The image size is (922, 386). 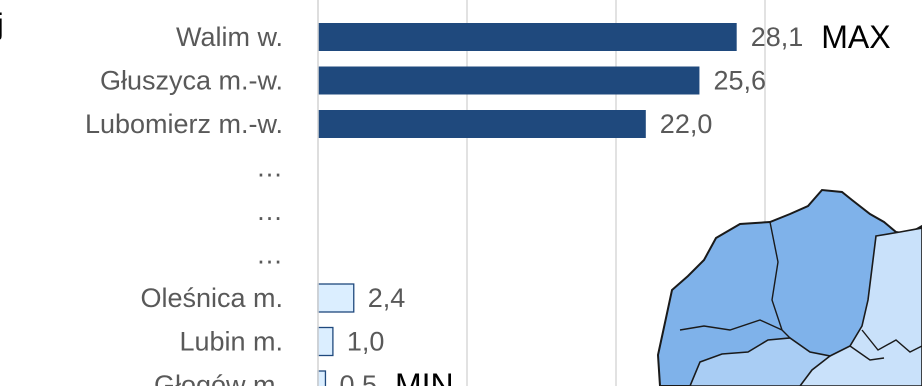 I want to click on value-label: 2,4, so click(x=387, y=298).